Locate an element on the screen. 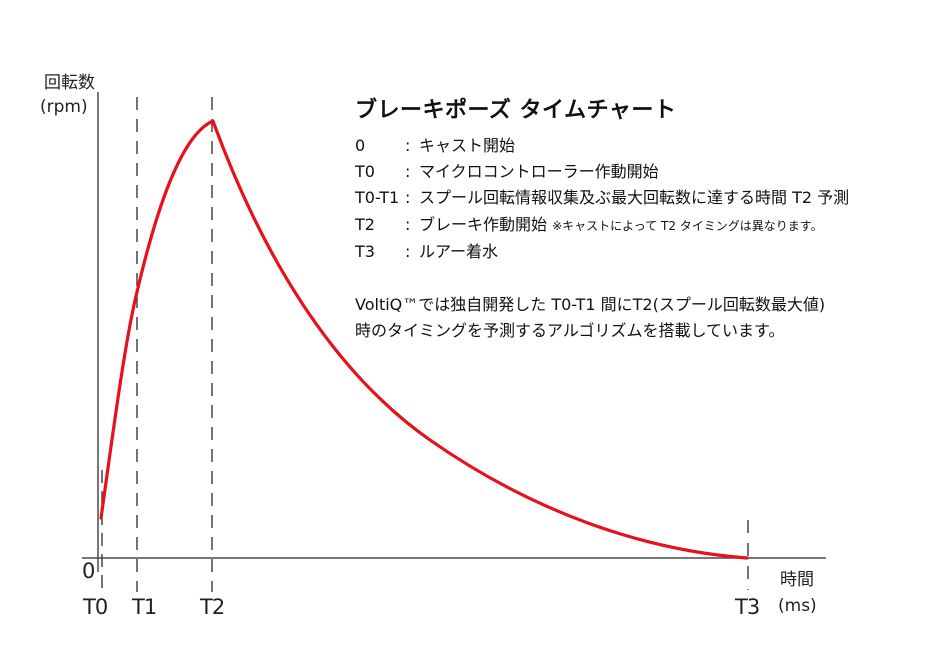  x-axis-label: 時間 is located at coordinates (797, 580).